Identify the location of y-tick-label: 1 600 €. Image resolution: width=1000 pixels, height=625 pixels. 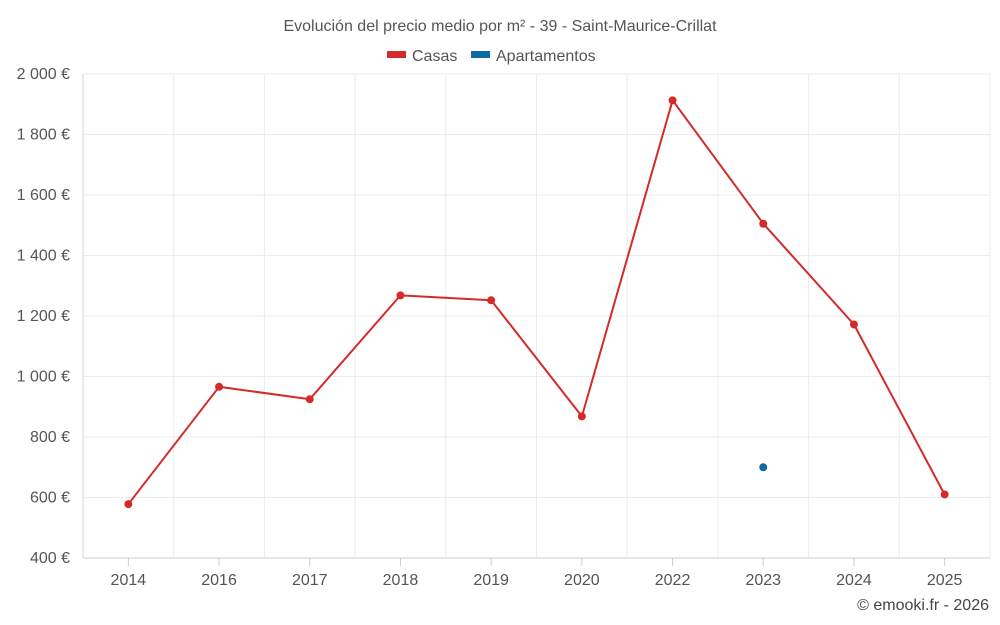
(43, 195).